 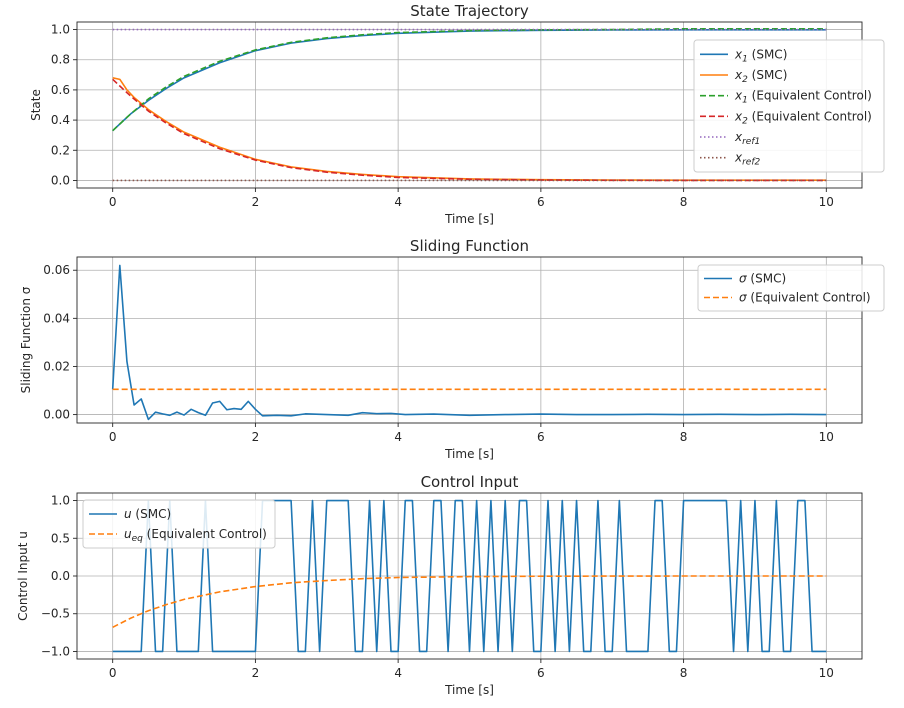 I want to click on legend-label-1: x1 (SMC), so click(x=760, y=55).